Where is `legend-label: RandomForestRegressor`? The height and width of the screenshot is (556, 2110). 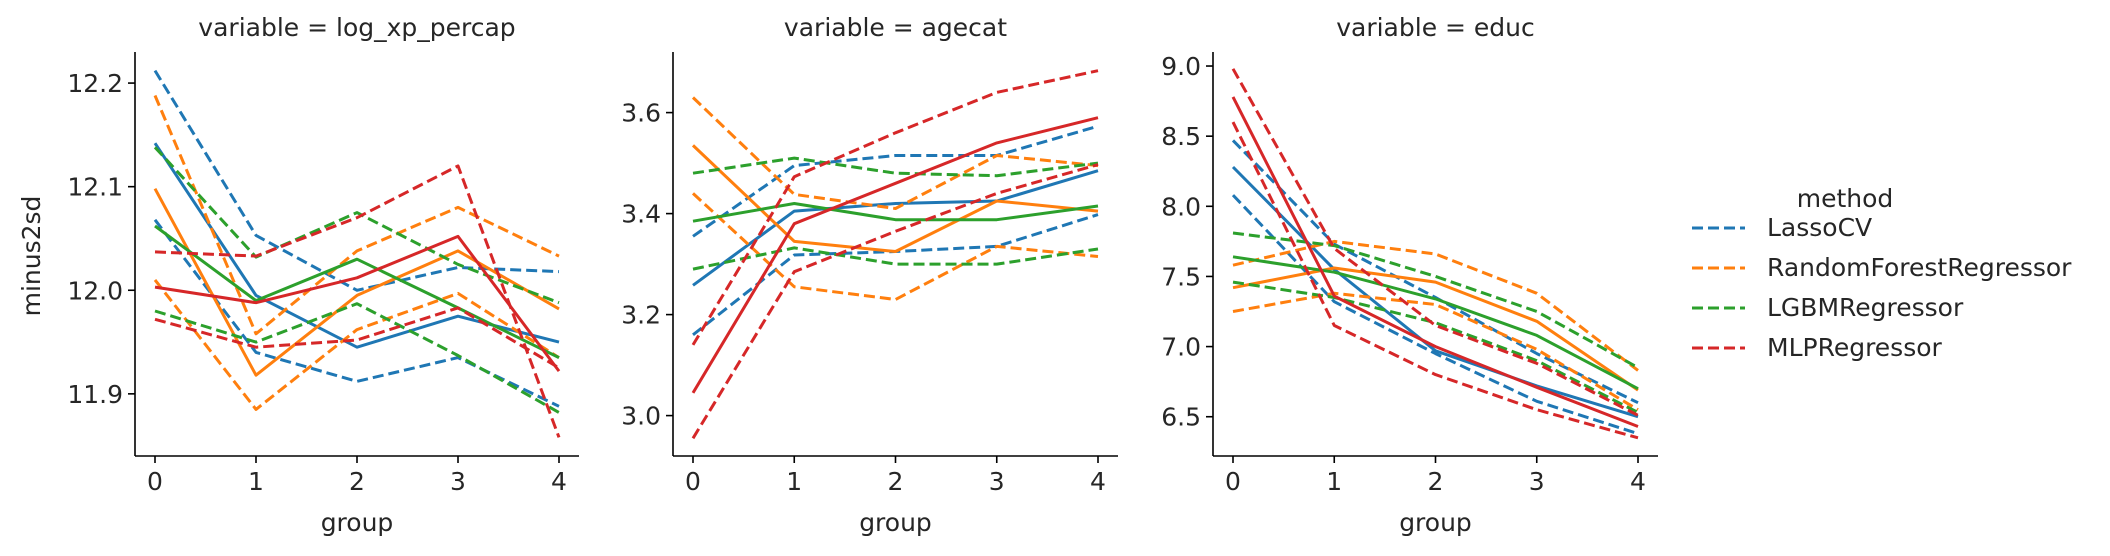
legend-label: RandomForestRegressor is located at coordinates (1919, 267).